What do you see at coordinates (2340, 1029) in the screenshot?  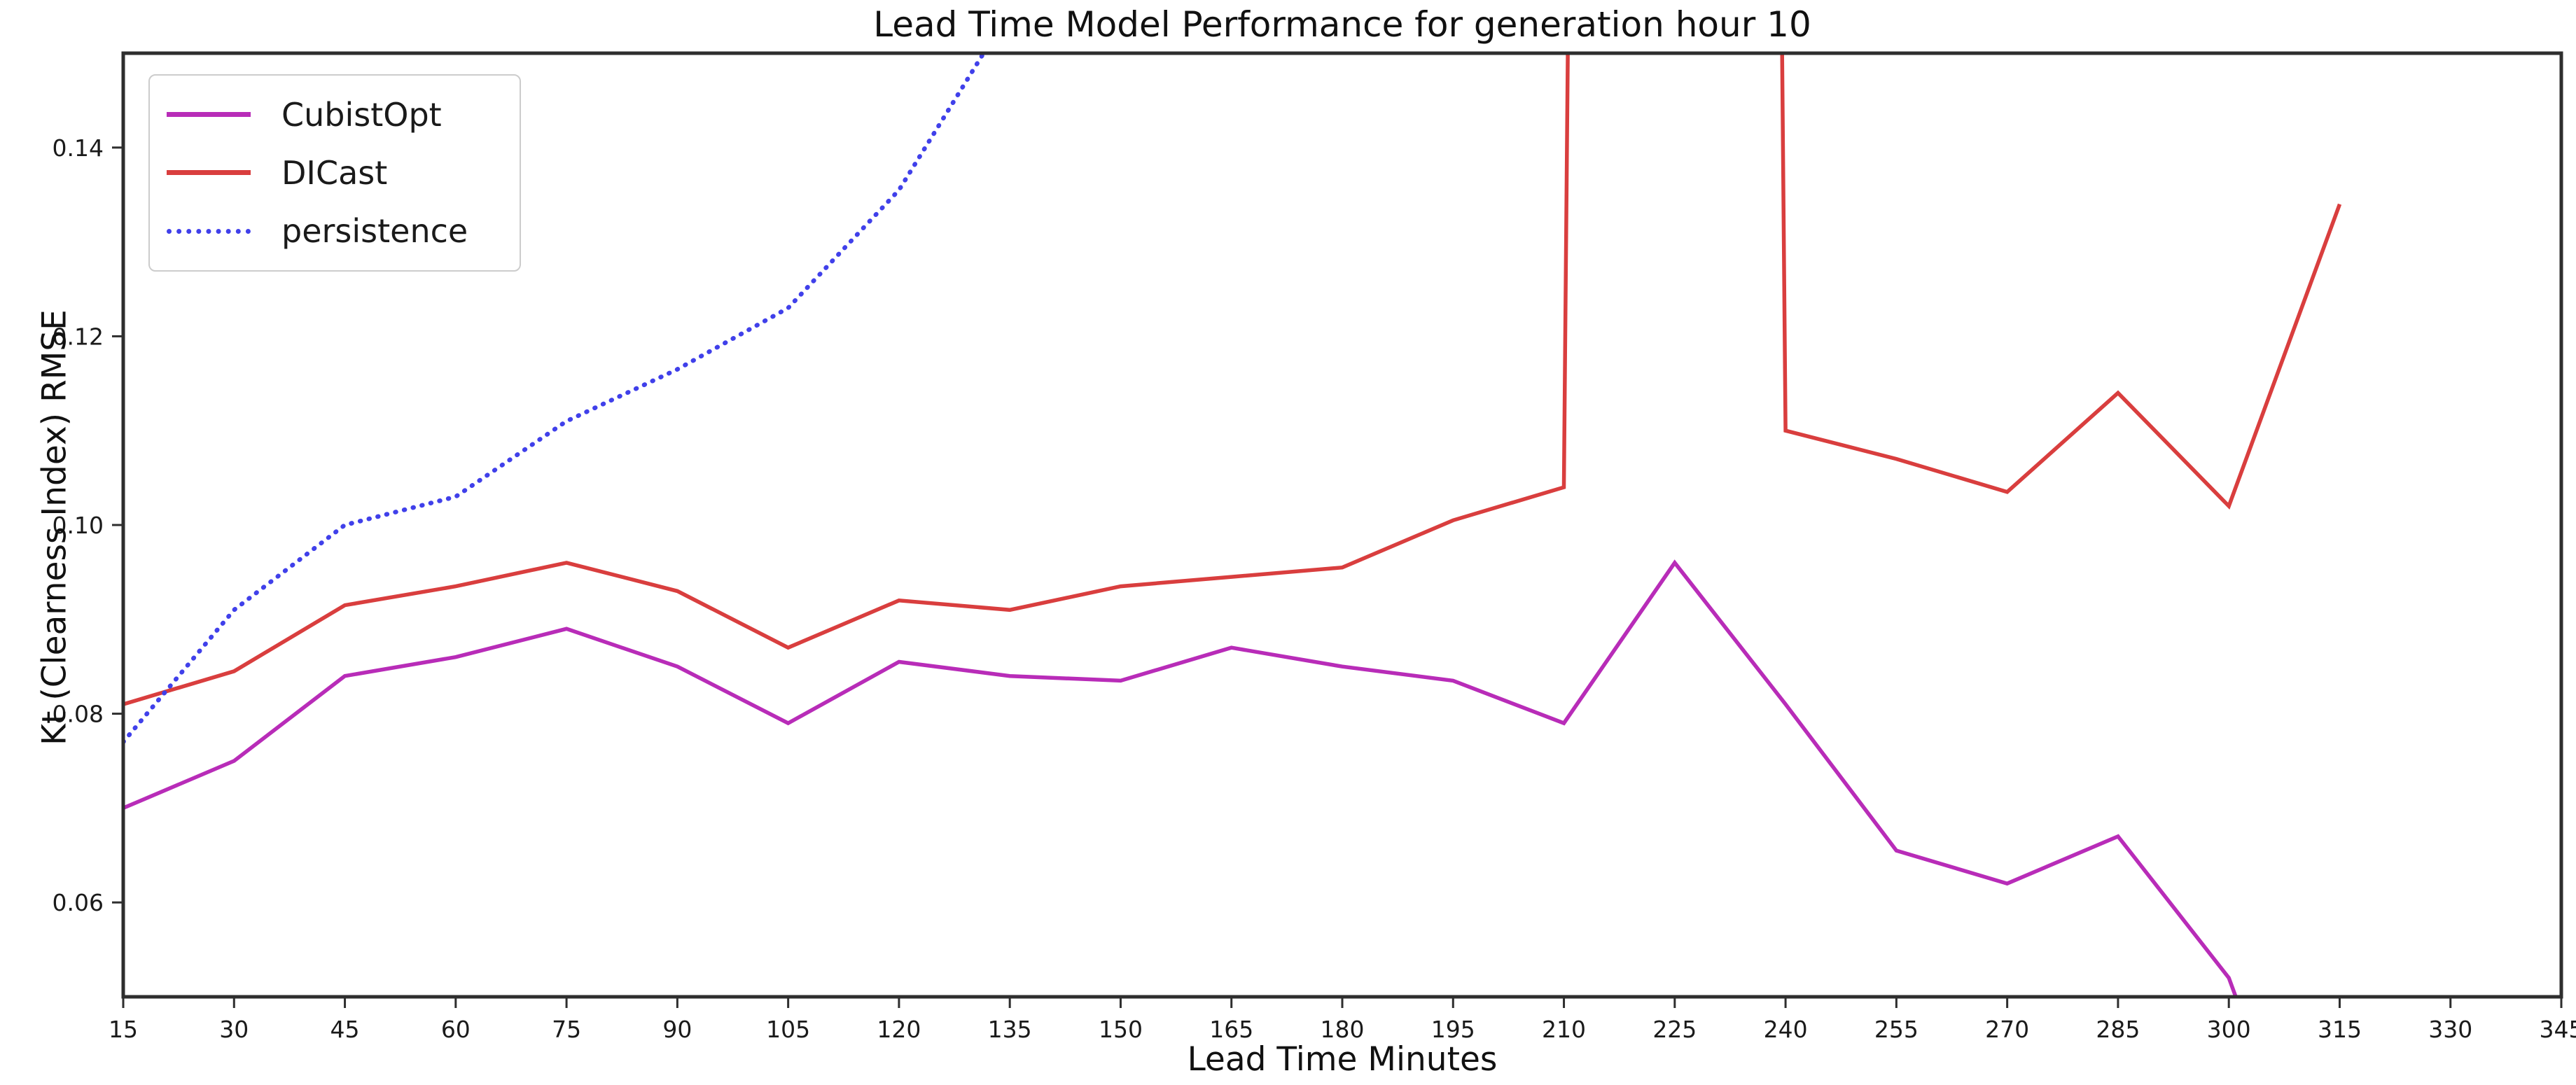 I see `x-tick-label: 315` at bounding box center [2340, 1029].